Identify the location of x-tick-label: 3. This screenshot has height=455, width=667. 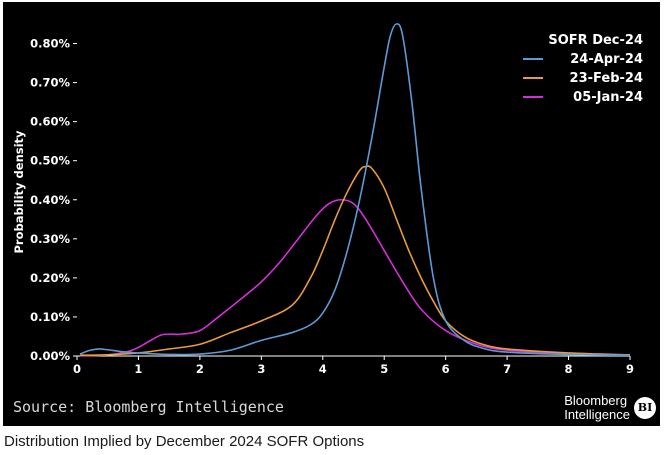
(261, 369).